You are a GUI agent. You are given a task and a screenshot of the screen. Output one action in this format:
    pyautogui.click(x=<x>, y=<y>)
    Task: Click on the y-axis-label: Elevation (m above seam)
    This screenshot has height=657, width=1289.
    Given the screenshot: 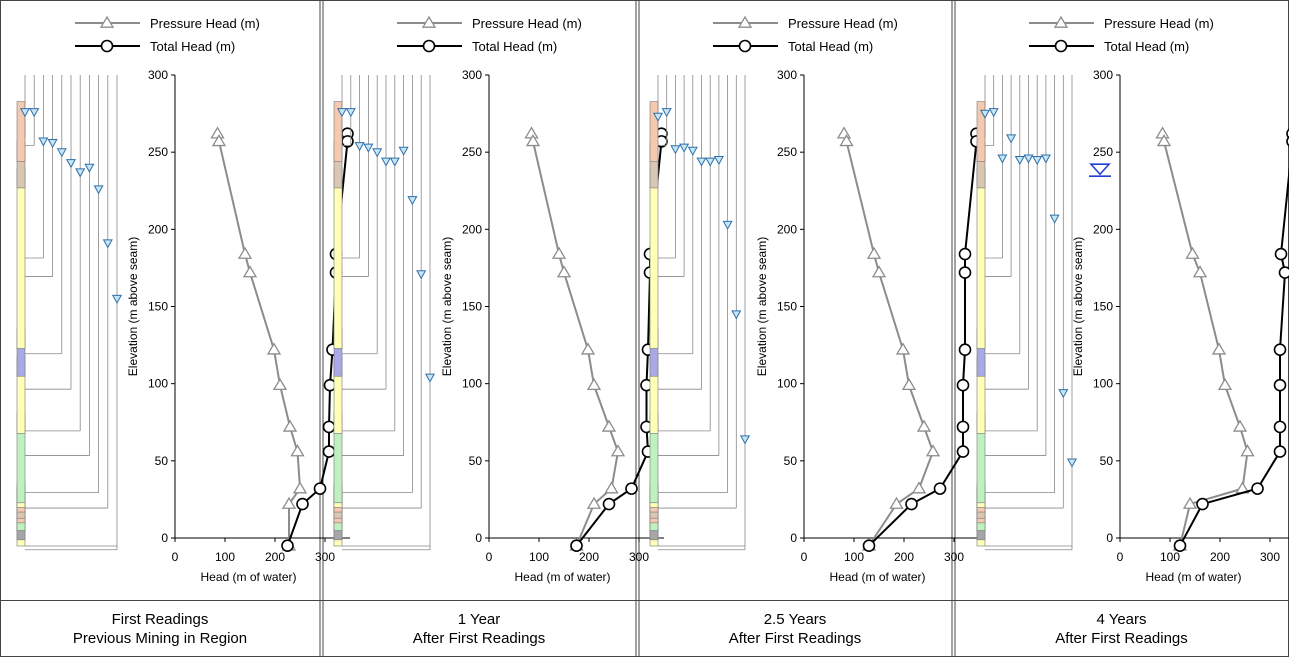 What is the action you would take?
    pyautogui.click(x=1078, y=306)
    